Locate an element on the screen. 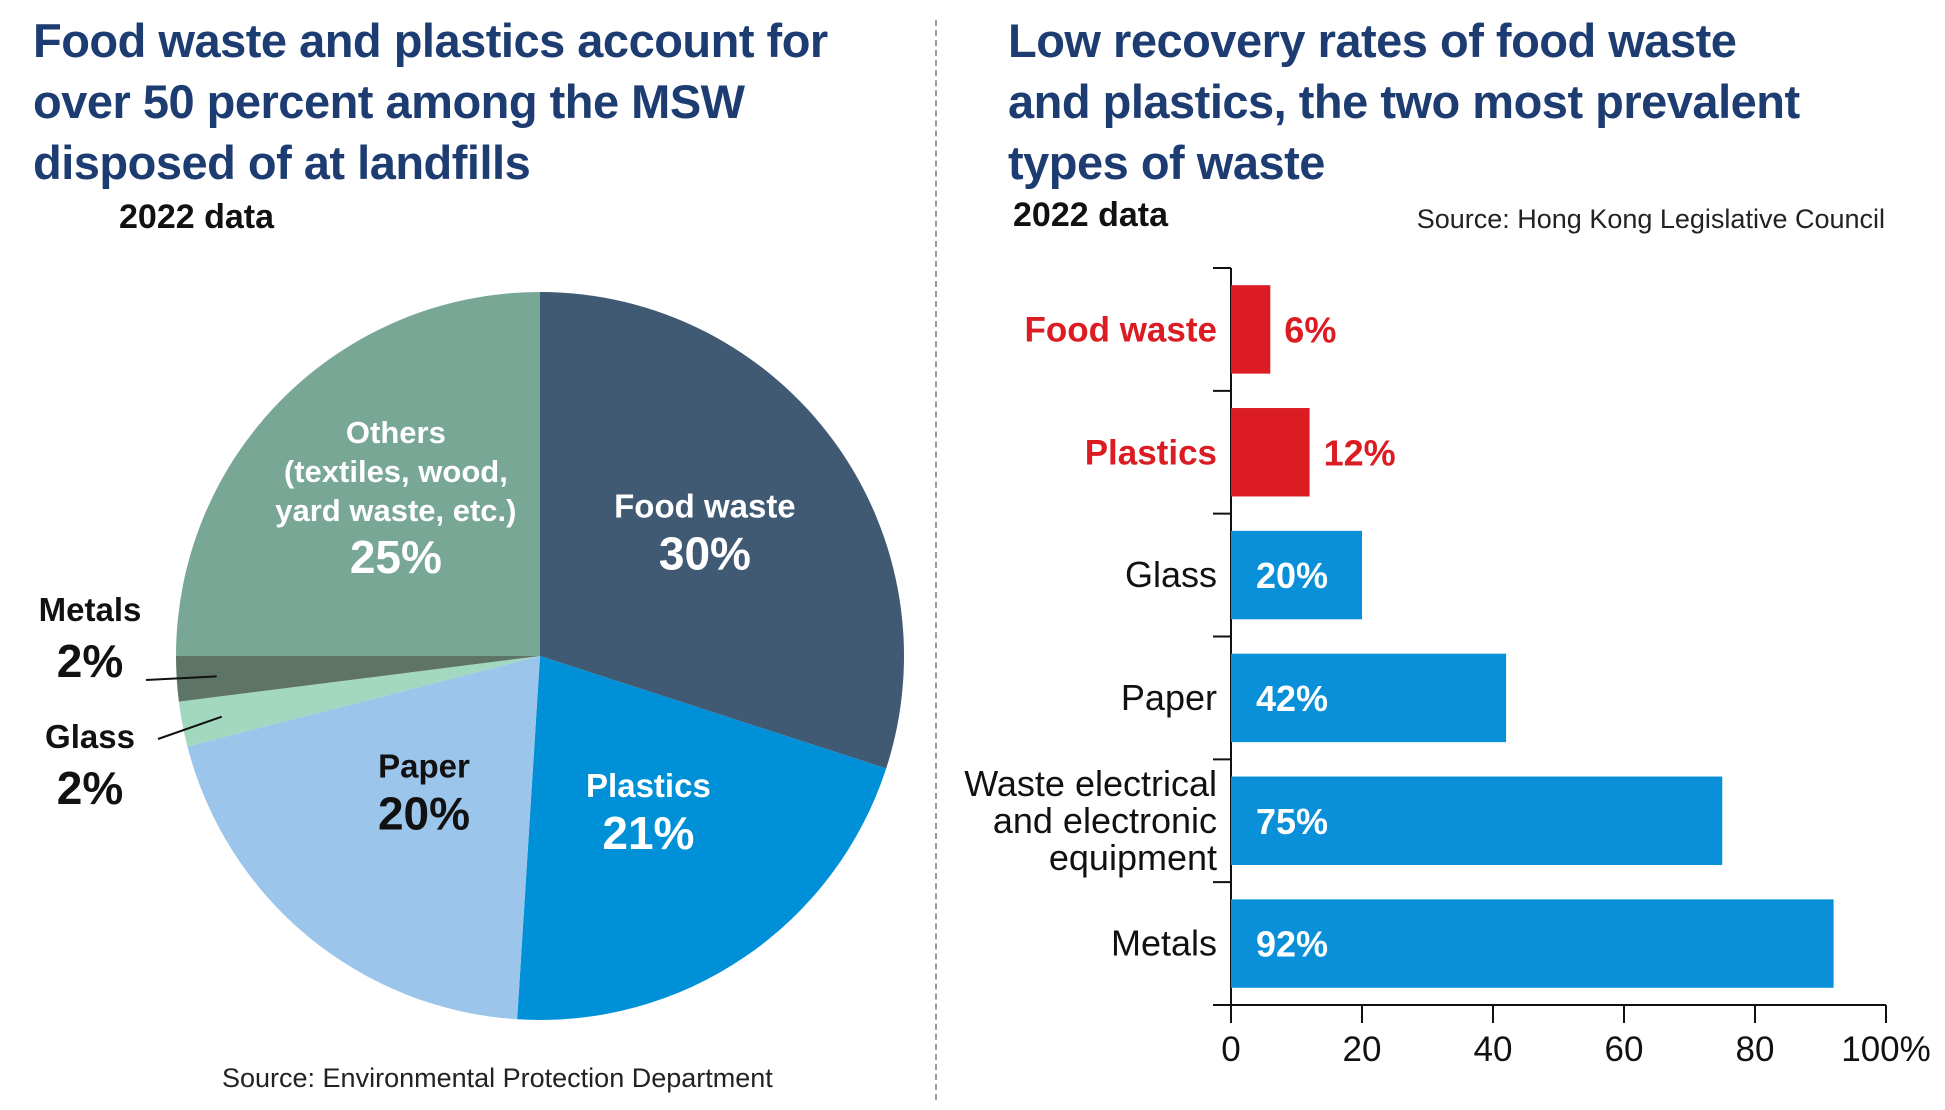  pie-slice-glass is located at coordinates (359, 701).